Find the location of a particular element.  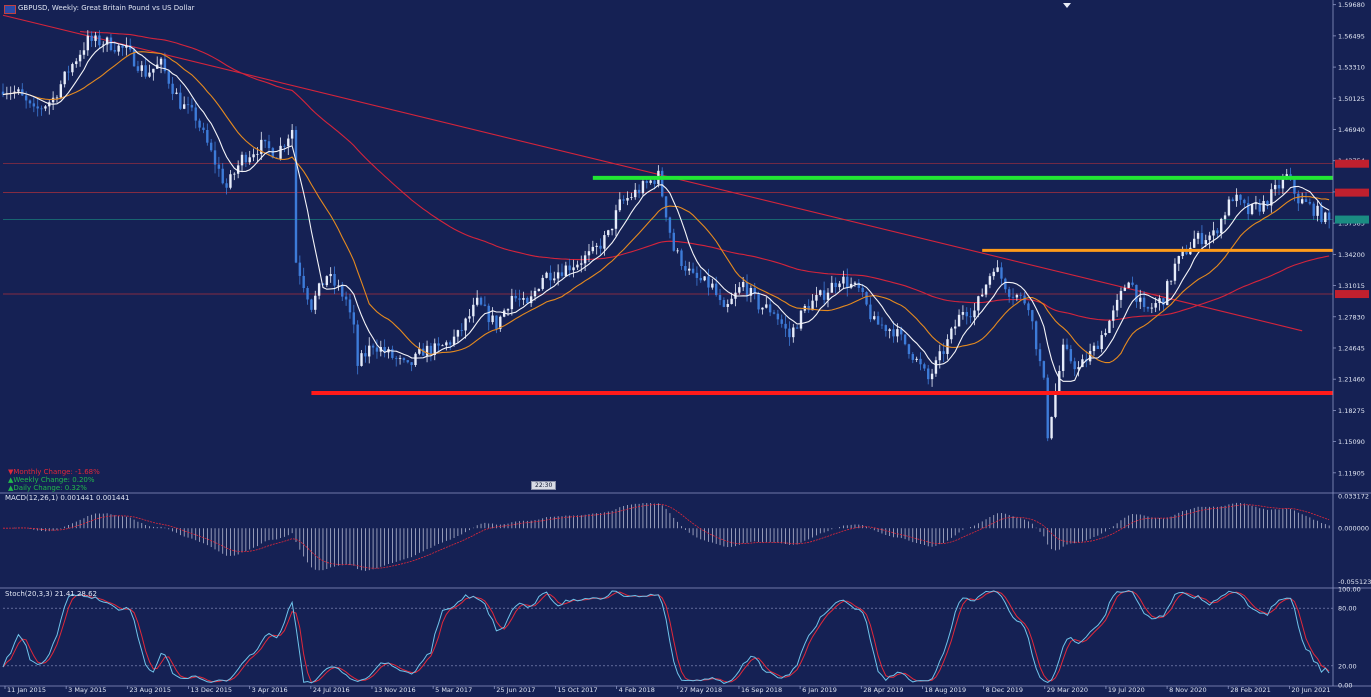

y-tick-label: 1.56495 is located at coordinates (1351, 36).